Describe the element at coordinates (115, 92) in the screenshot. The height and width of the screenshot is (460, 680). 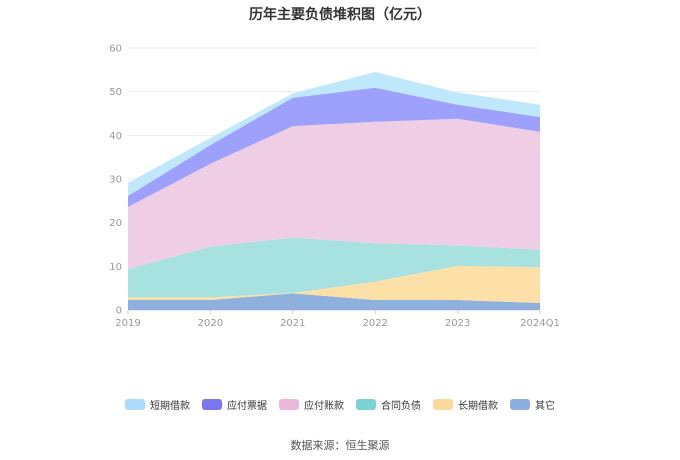
I see `y-tick-label: 50` at that location.